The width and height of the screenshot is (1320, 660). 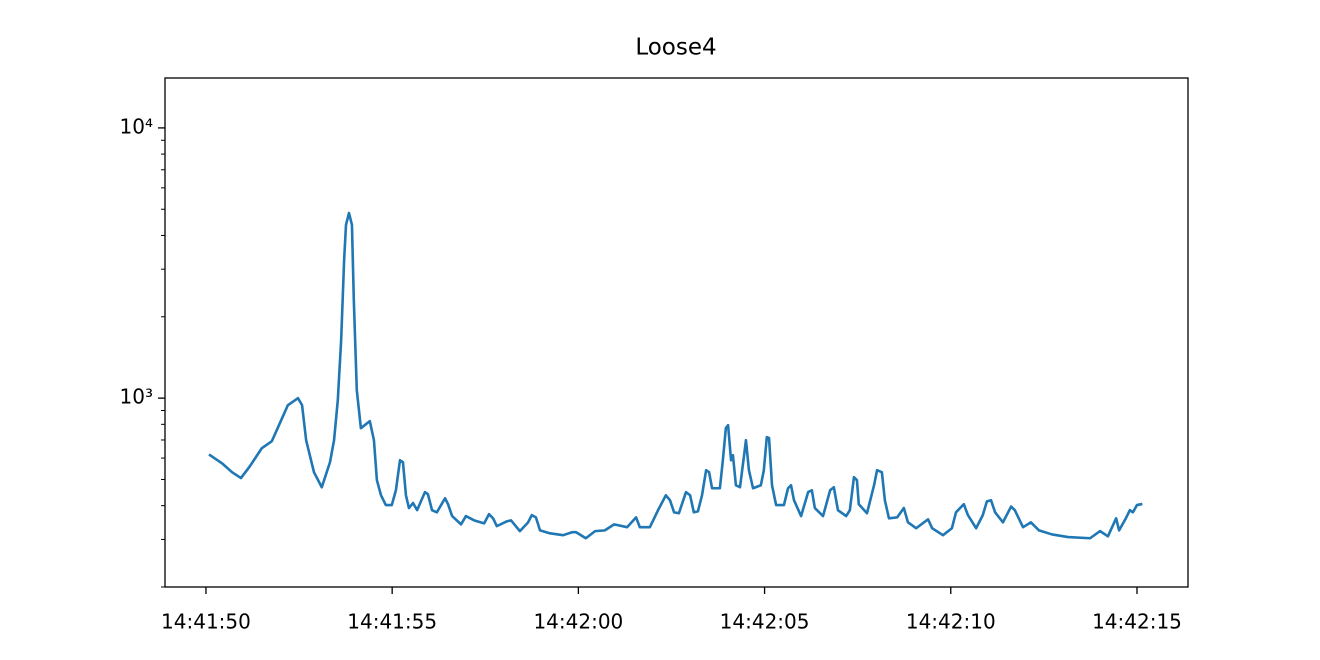 What do you see at coordinates (765, 622) in the screenshot?
I see `x-tick-label: 14:42:05` at bounding box center [765, 622].